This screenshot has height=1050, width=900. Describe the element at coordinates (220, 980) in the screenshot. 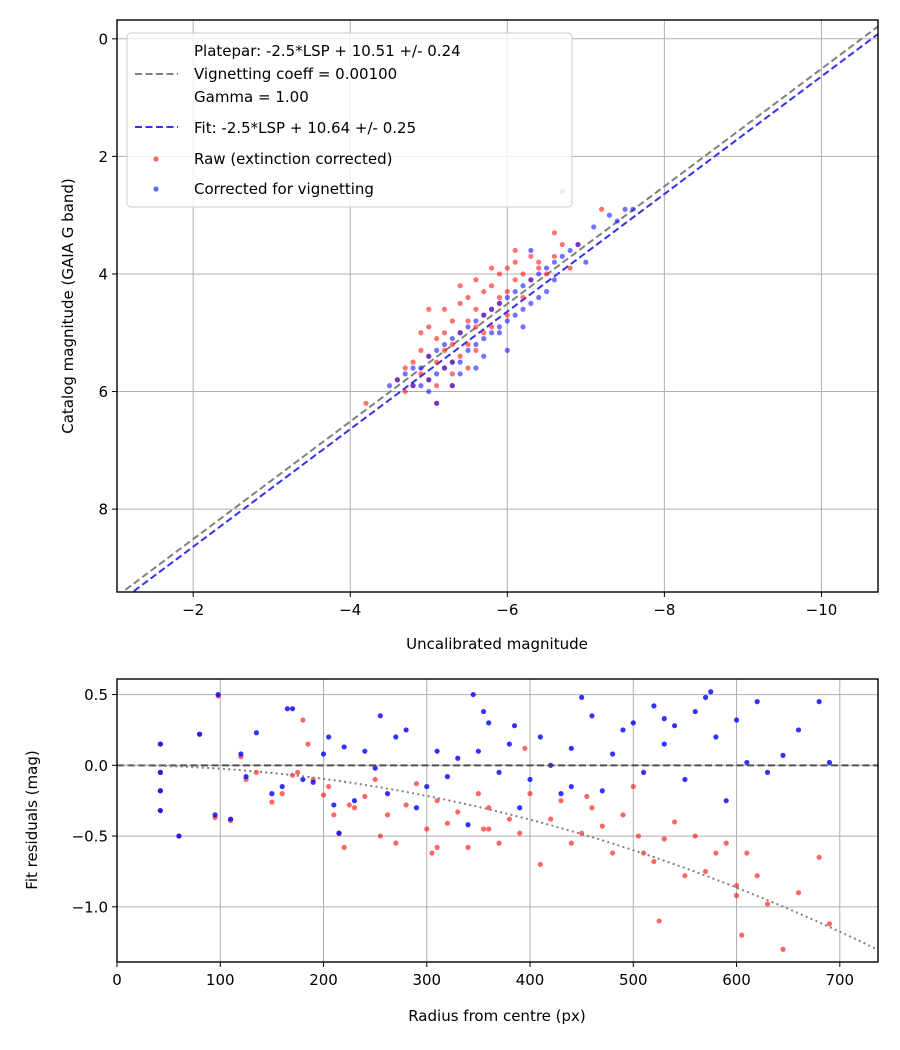

I see `x-tick-label: 100` at that location.